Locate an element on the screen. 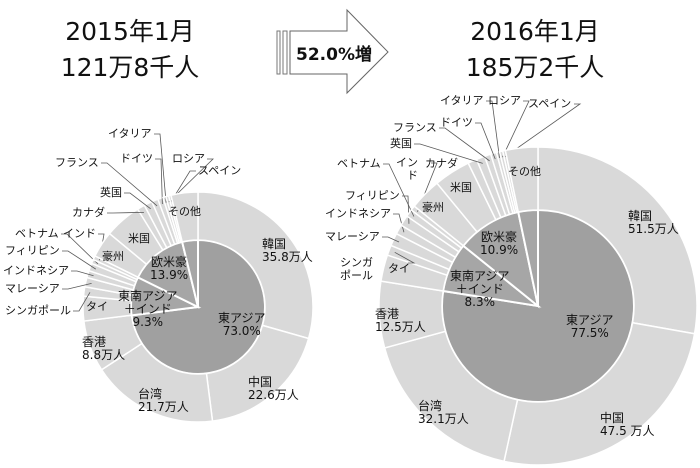 This screenshot has height=468, width=700. outer-label-9-line: ベトナム is located at coordinates (37, 233).